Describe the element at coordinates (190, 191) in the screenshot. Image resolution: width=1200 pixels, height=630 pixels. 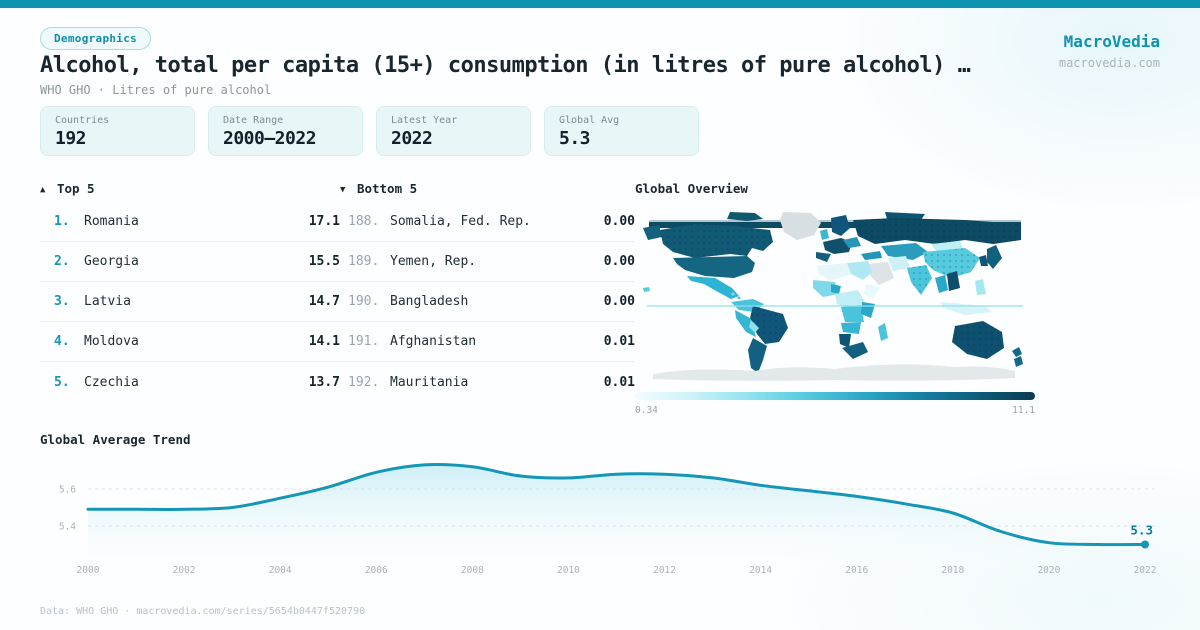
I see `top5-header: ▲ Top 5` at that location.